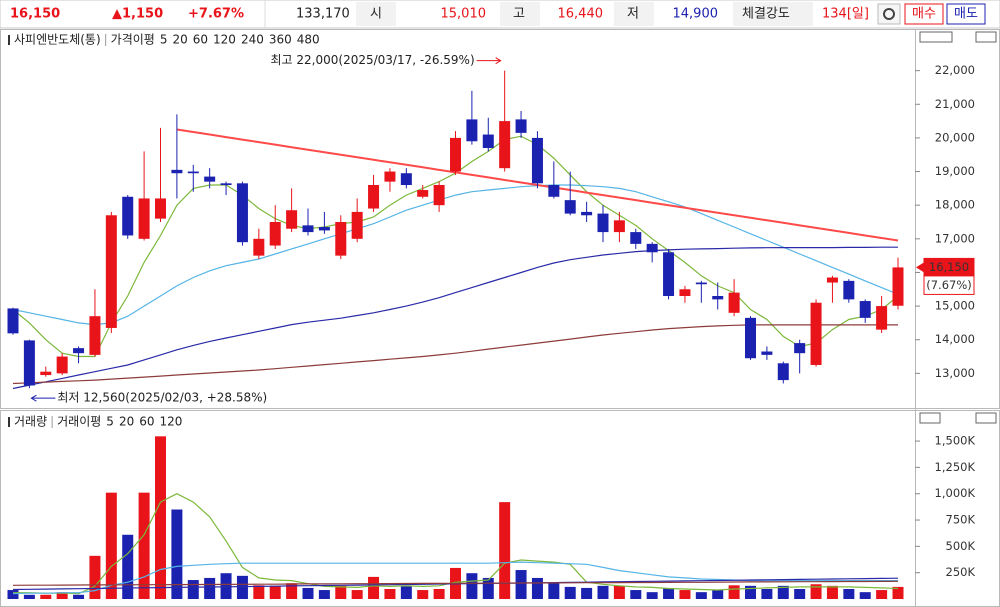  I want to click on legend-entry: 60, so click(146, 422).